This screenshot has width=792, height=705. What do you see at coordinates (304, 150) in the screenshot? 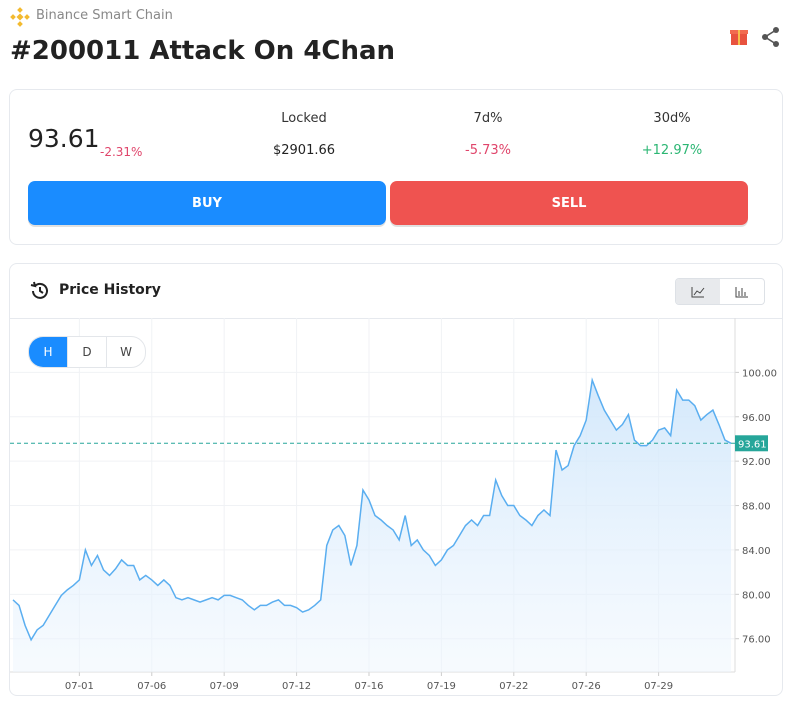
I see `locked-value: $2901.66` at bounding box center [304, 150].